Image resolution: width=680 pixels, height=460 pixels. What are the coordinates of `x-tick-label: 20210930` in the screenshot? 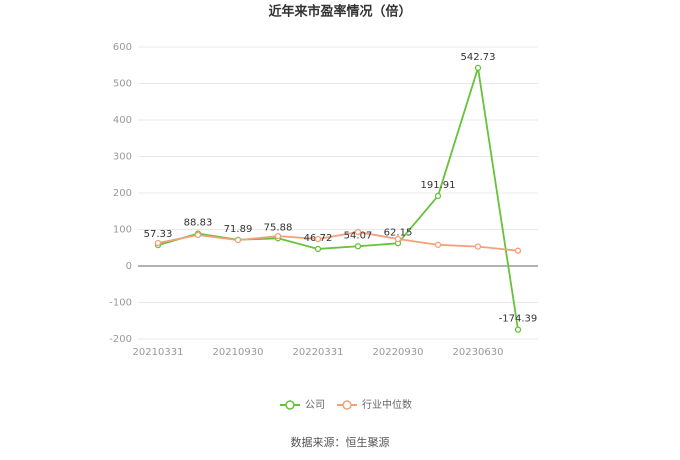 It's located at (238, 352).